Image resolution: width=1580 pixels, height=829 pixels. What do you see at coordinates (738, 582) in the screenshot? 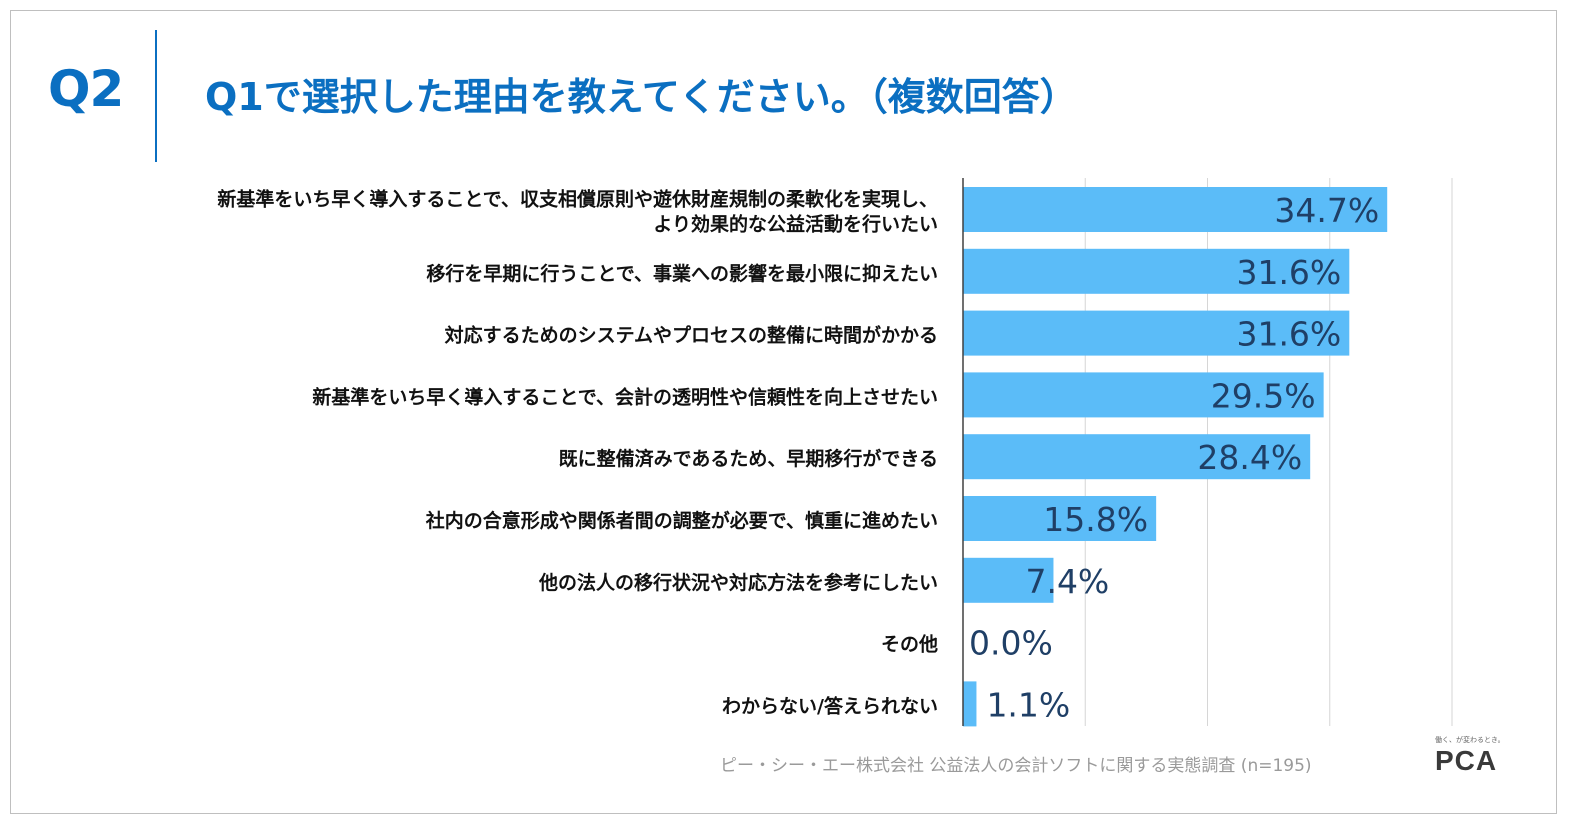
I see `category-label: 他の法人の移行状況や対応方法を参考にしたい` at bounding box center [738, 582].